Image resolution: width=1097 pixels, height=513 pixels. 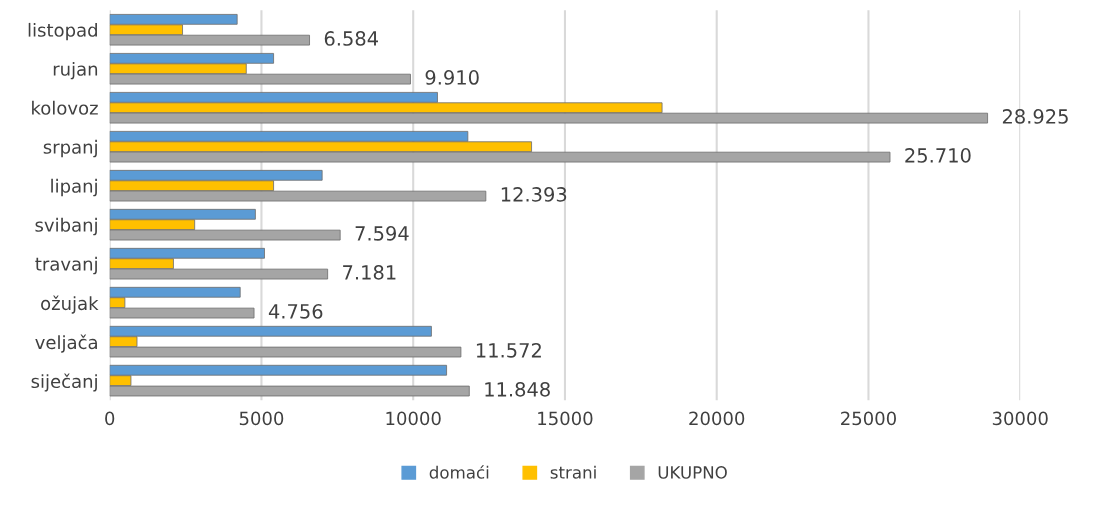 What do you see at coordinates (452, 77) in the screenshot?
I see `data-label: 9.910` at bounding box center [452, 77].